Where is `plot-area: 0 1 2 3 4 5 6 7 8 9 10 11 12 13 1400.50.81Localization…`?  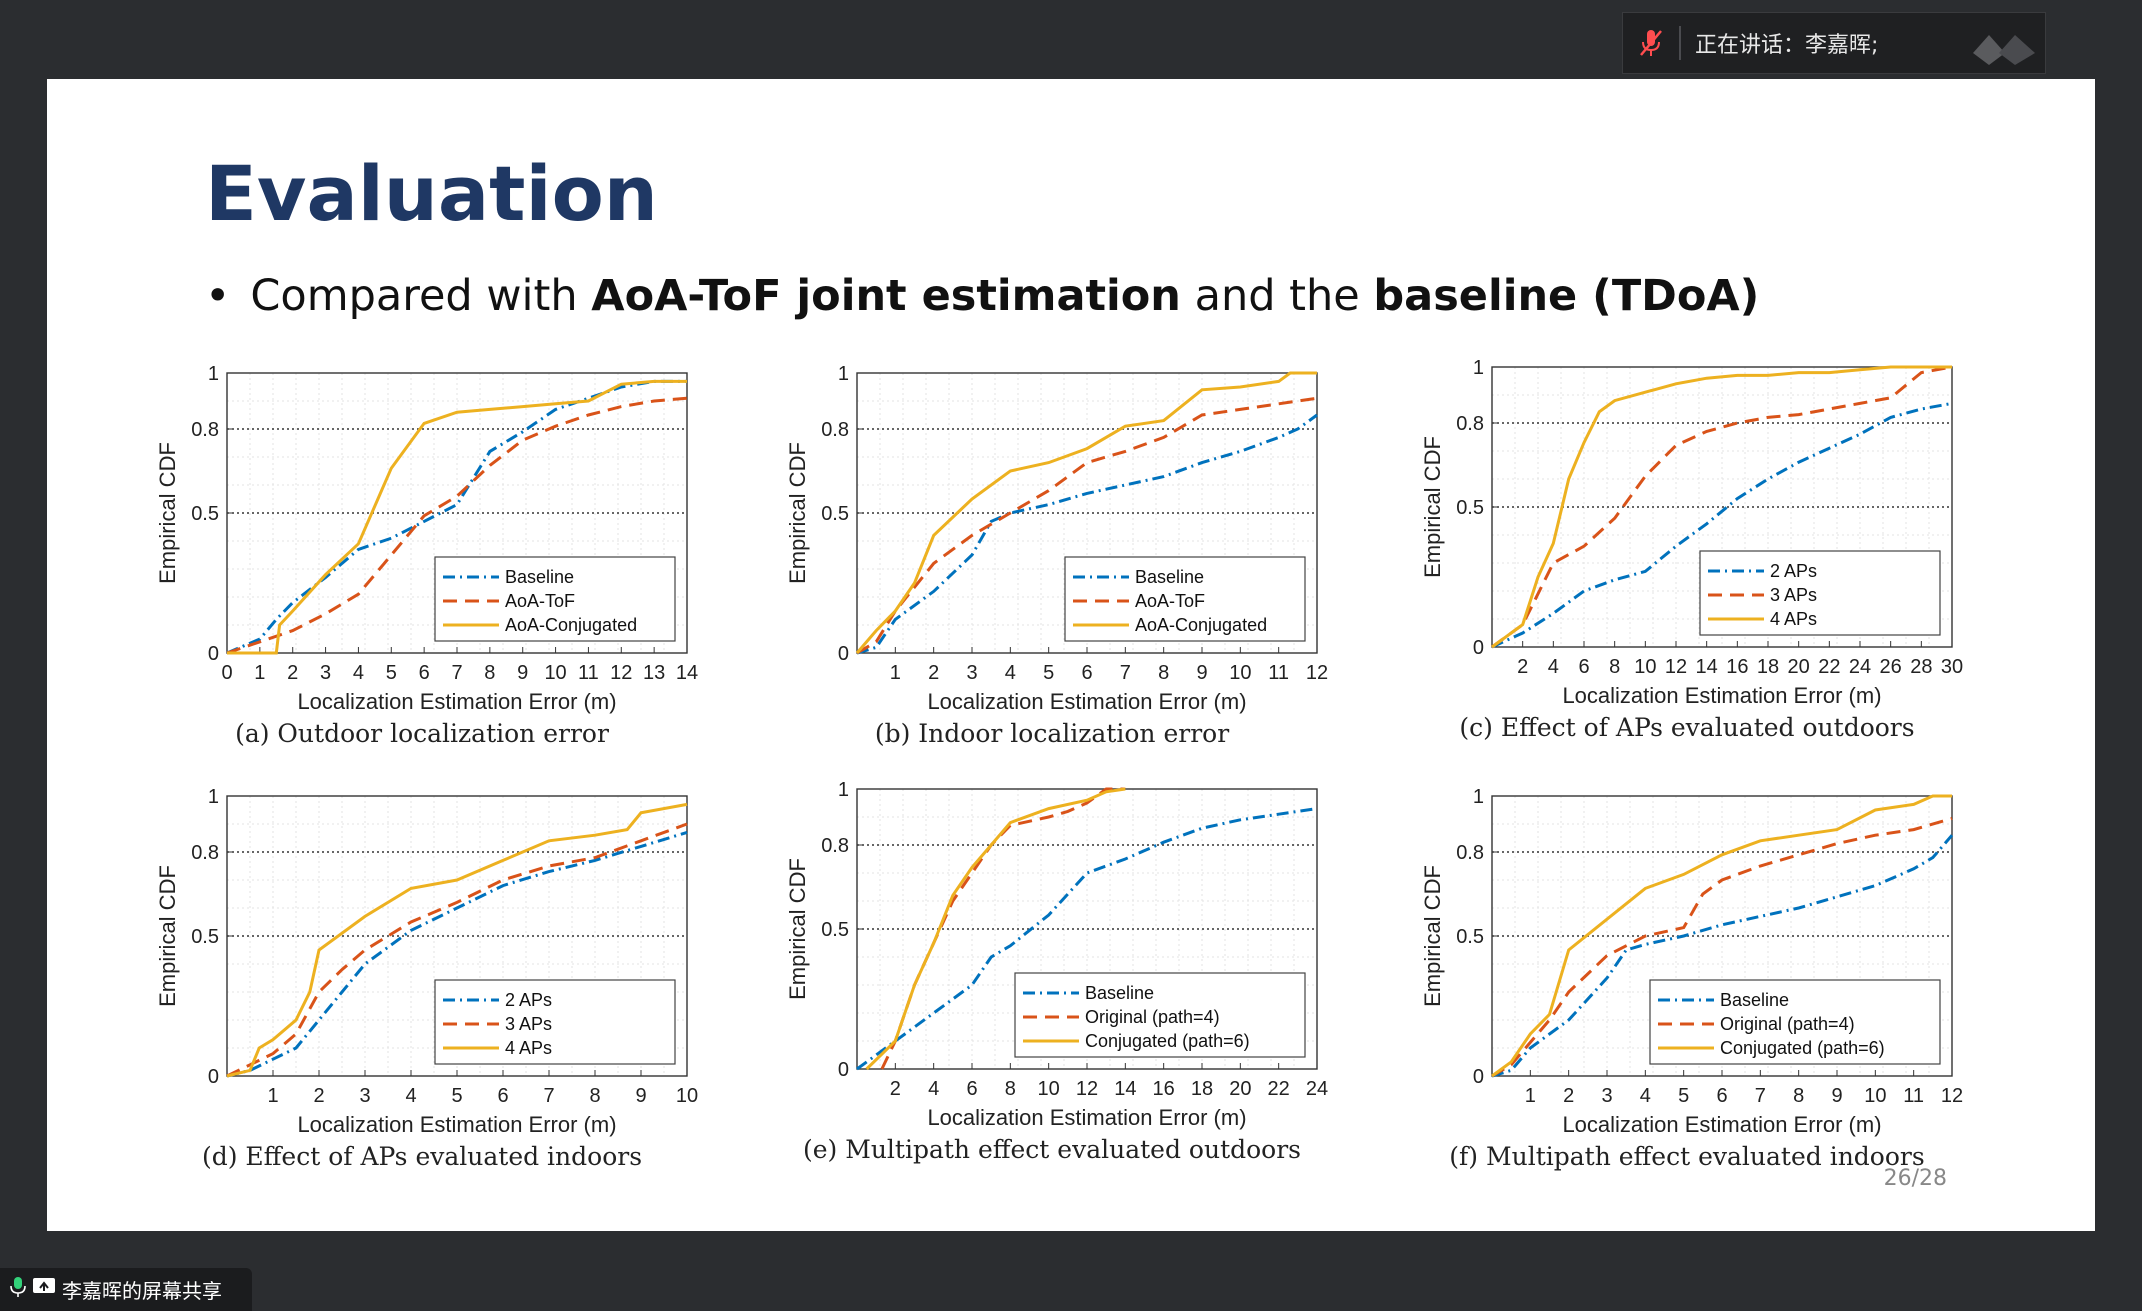
plot-area: 0 1 2 3 4 5 6 7 8 9 10 11 12 13 1400.50.81Localization… is located at coordinates (426, 538).